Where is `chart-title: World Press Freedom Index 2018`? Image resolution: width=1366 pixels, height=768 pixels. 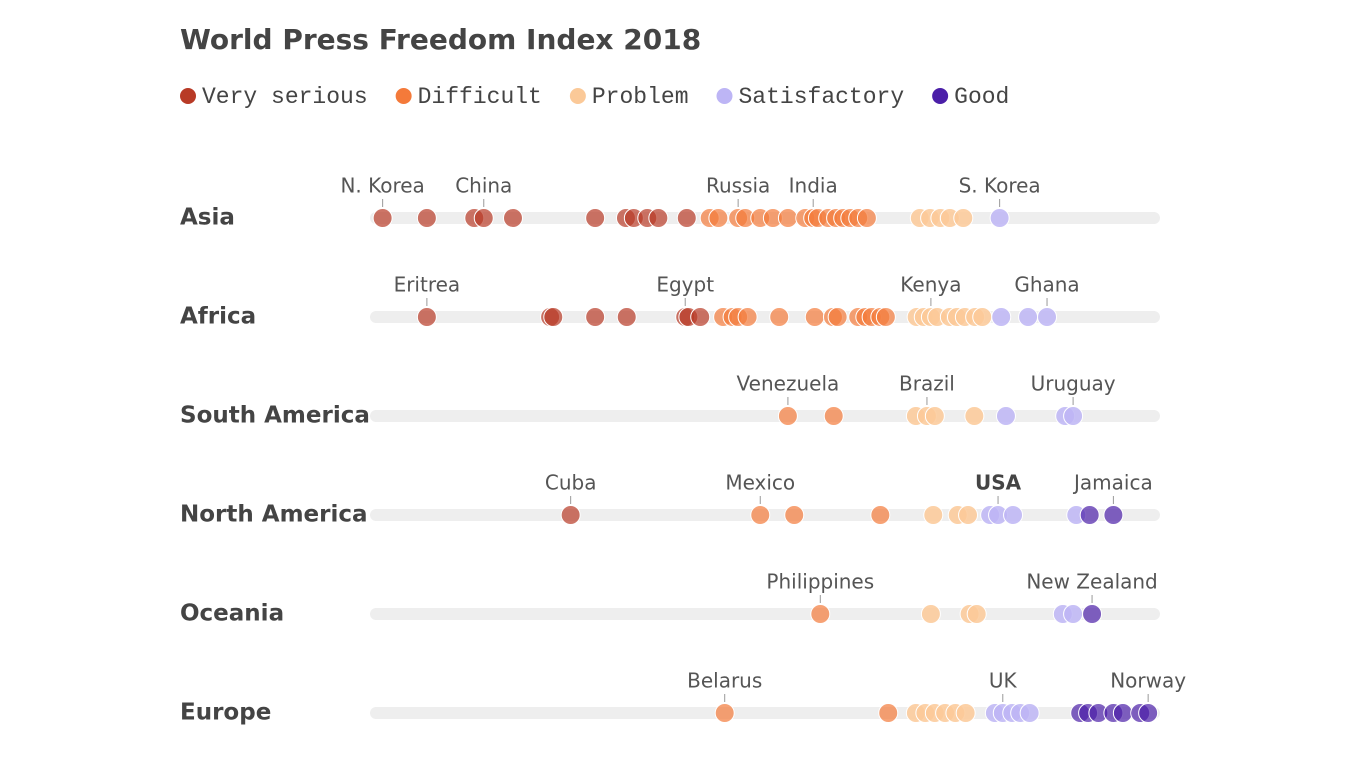
chart-title: World Press Freedom Index 2018 is located at coordinates (440, 39).